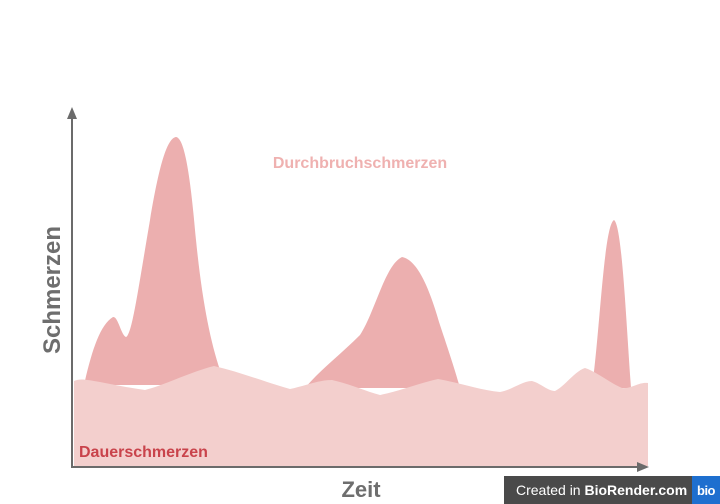  I want to click on x-axis-arrowhead, so click(643, 467).